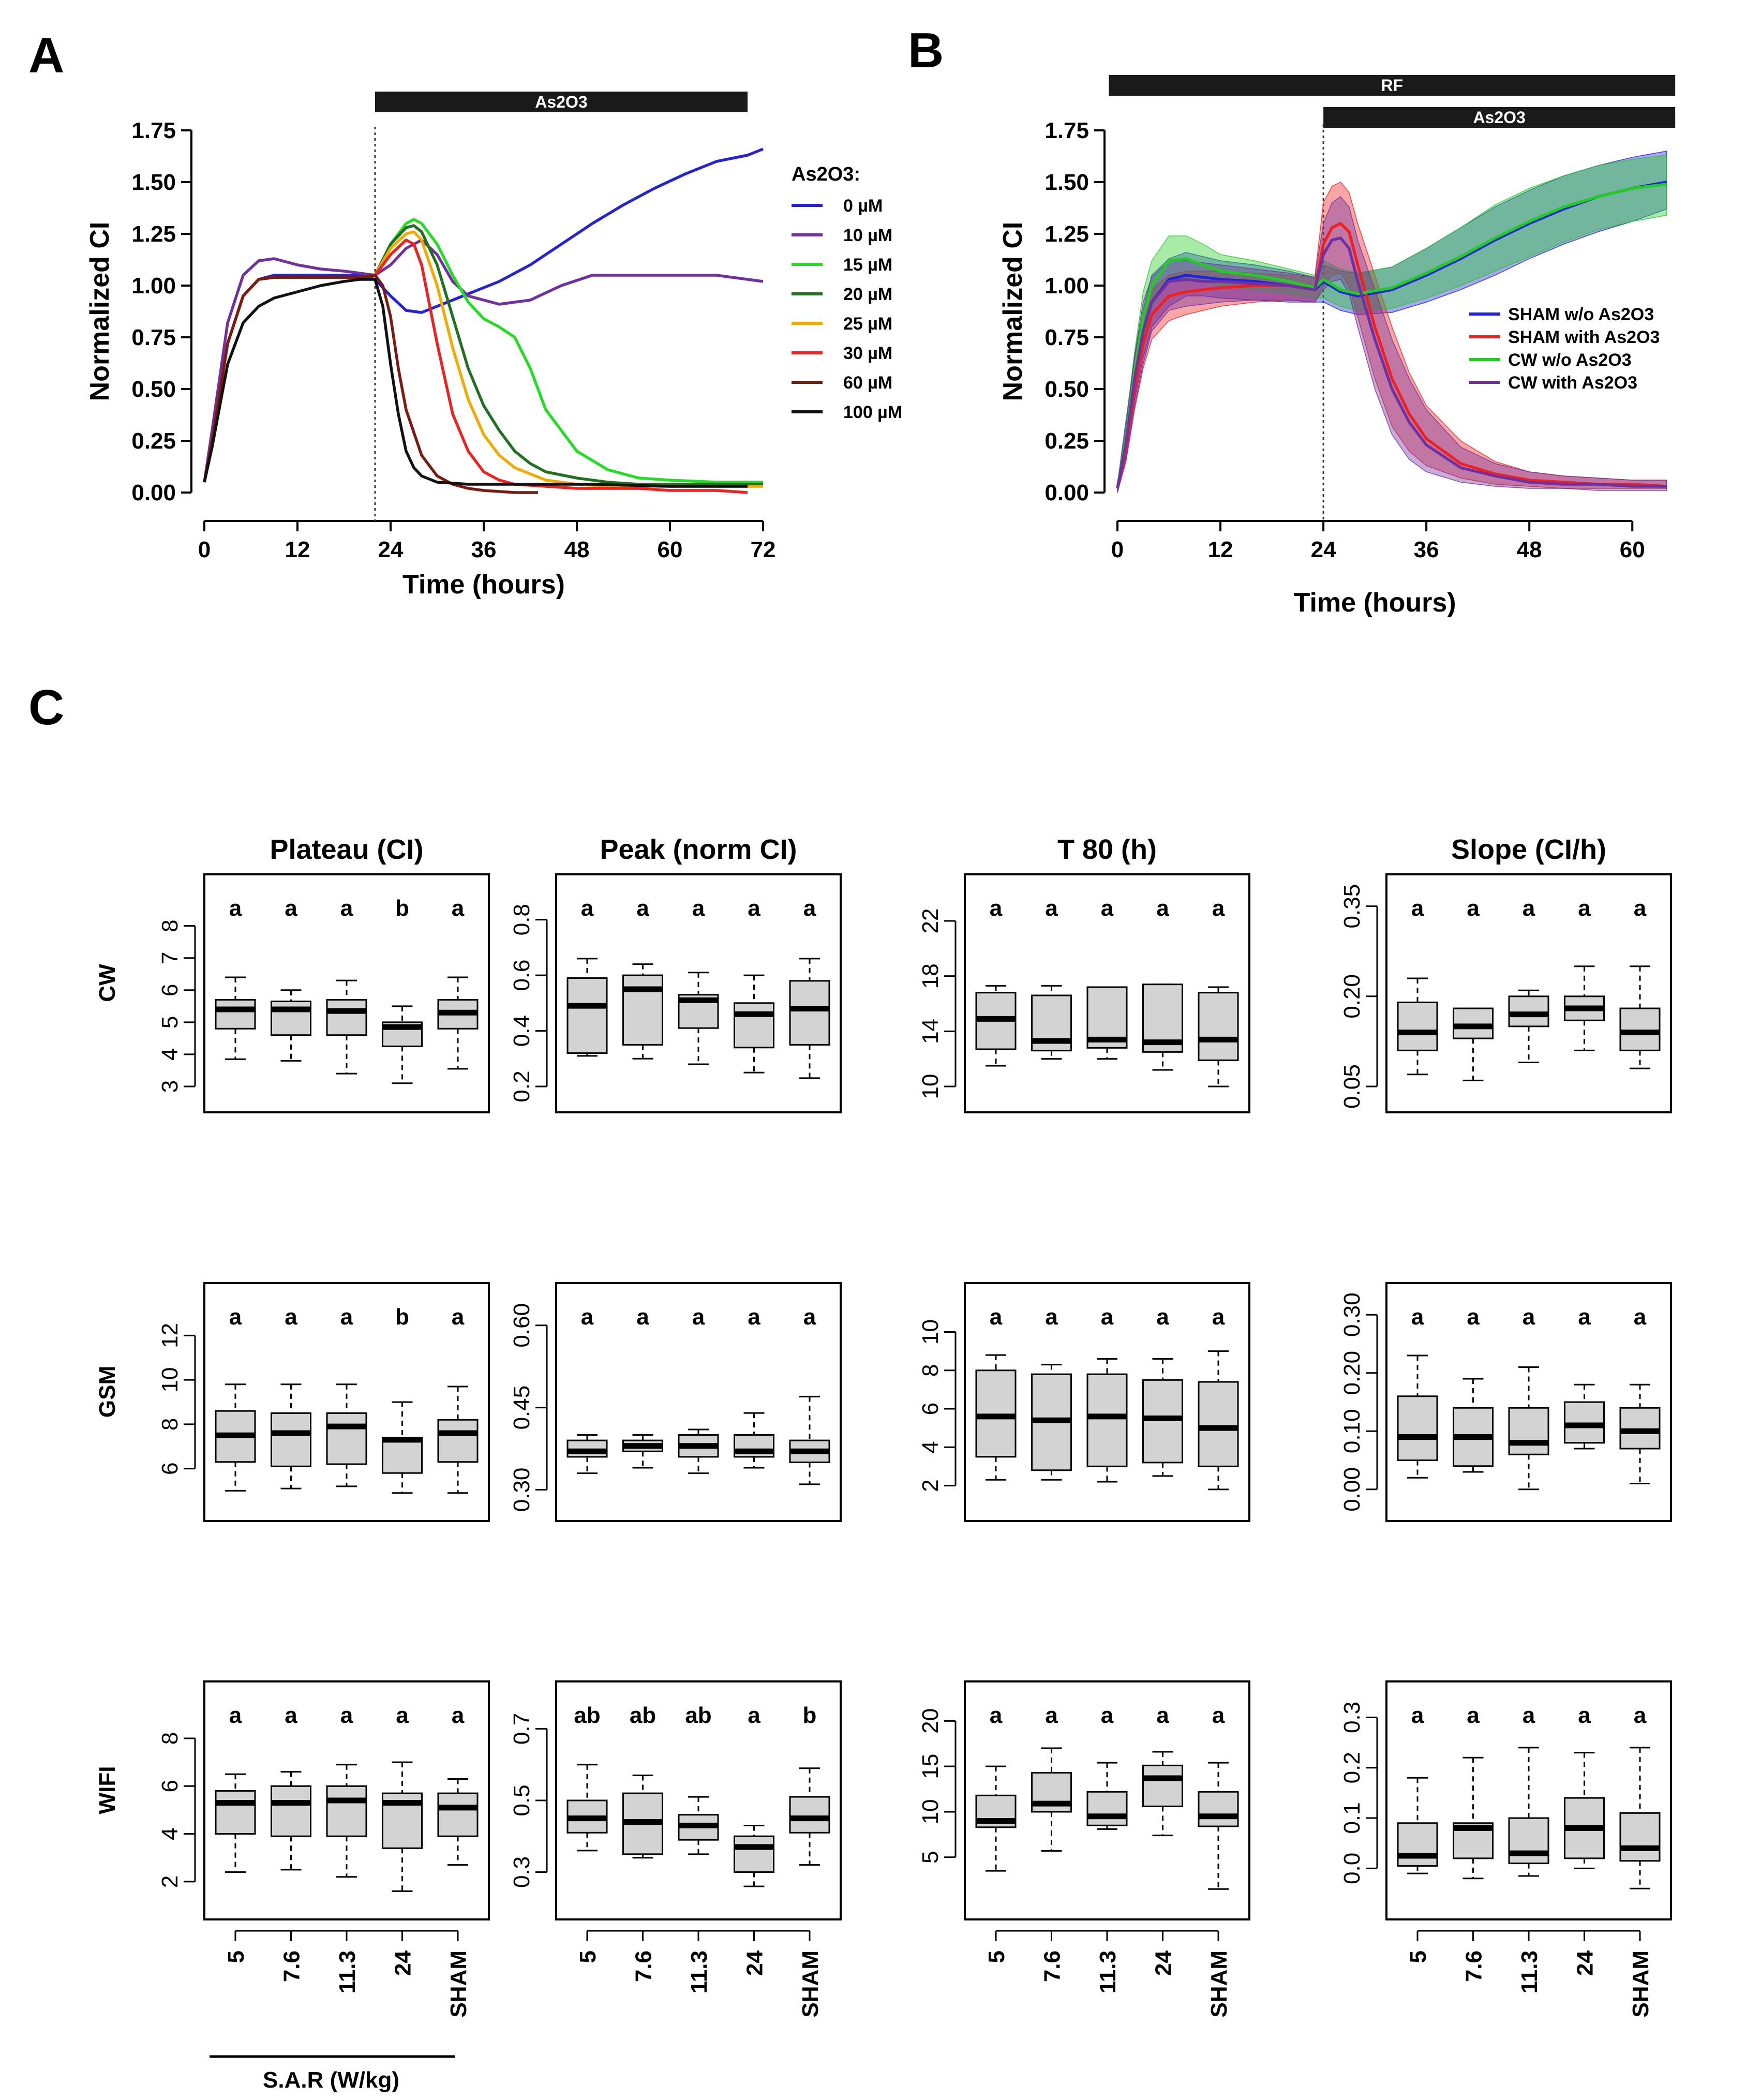  Describe the element at coordinates (867, 235) in the screenshot. I see `legend-label: 10 µM` at that location.